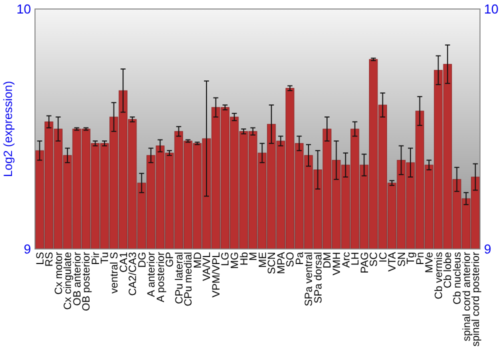 Image resolution: width=500 pixels, height=350 pixels. Describe the element at coordinates (40, 258) in the screenshot. I see `x-tick-label: LS` at that location.